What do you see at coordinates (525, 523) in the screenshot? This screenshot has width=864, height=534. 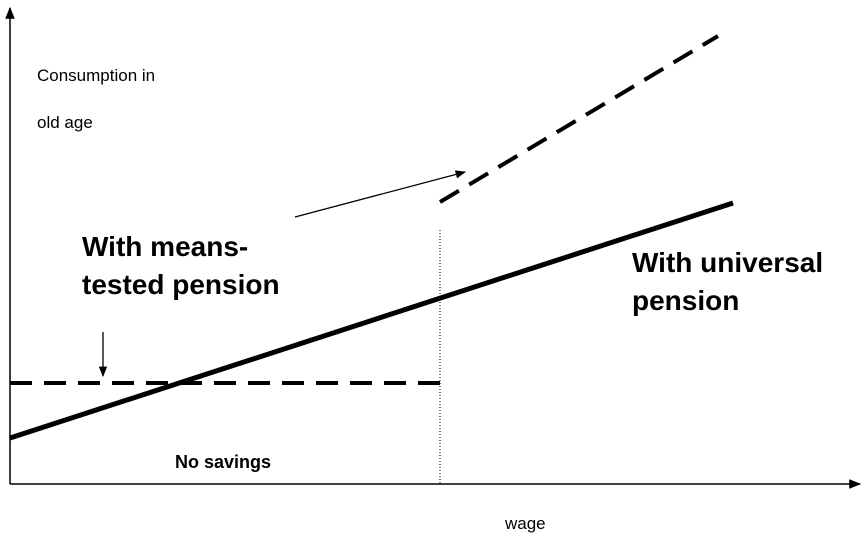 I see `x-axis-label: wage` at bounding box center [525, 523].